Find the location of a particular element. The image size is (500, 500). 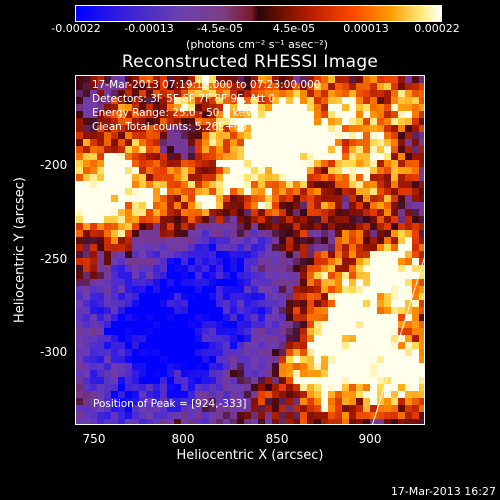

x-axis-label: Heliocentric X (arcsec) is located at coordinates (250, 455).